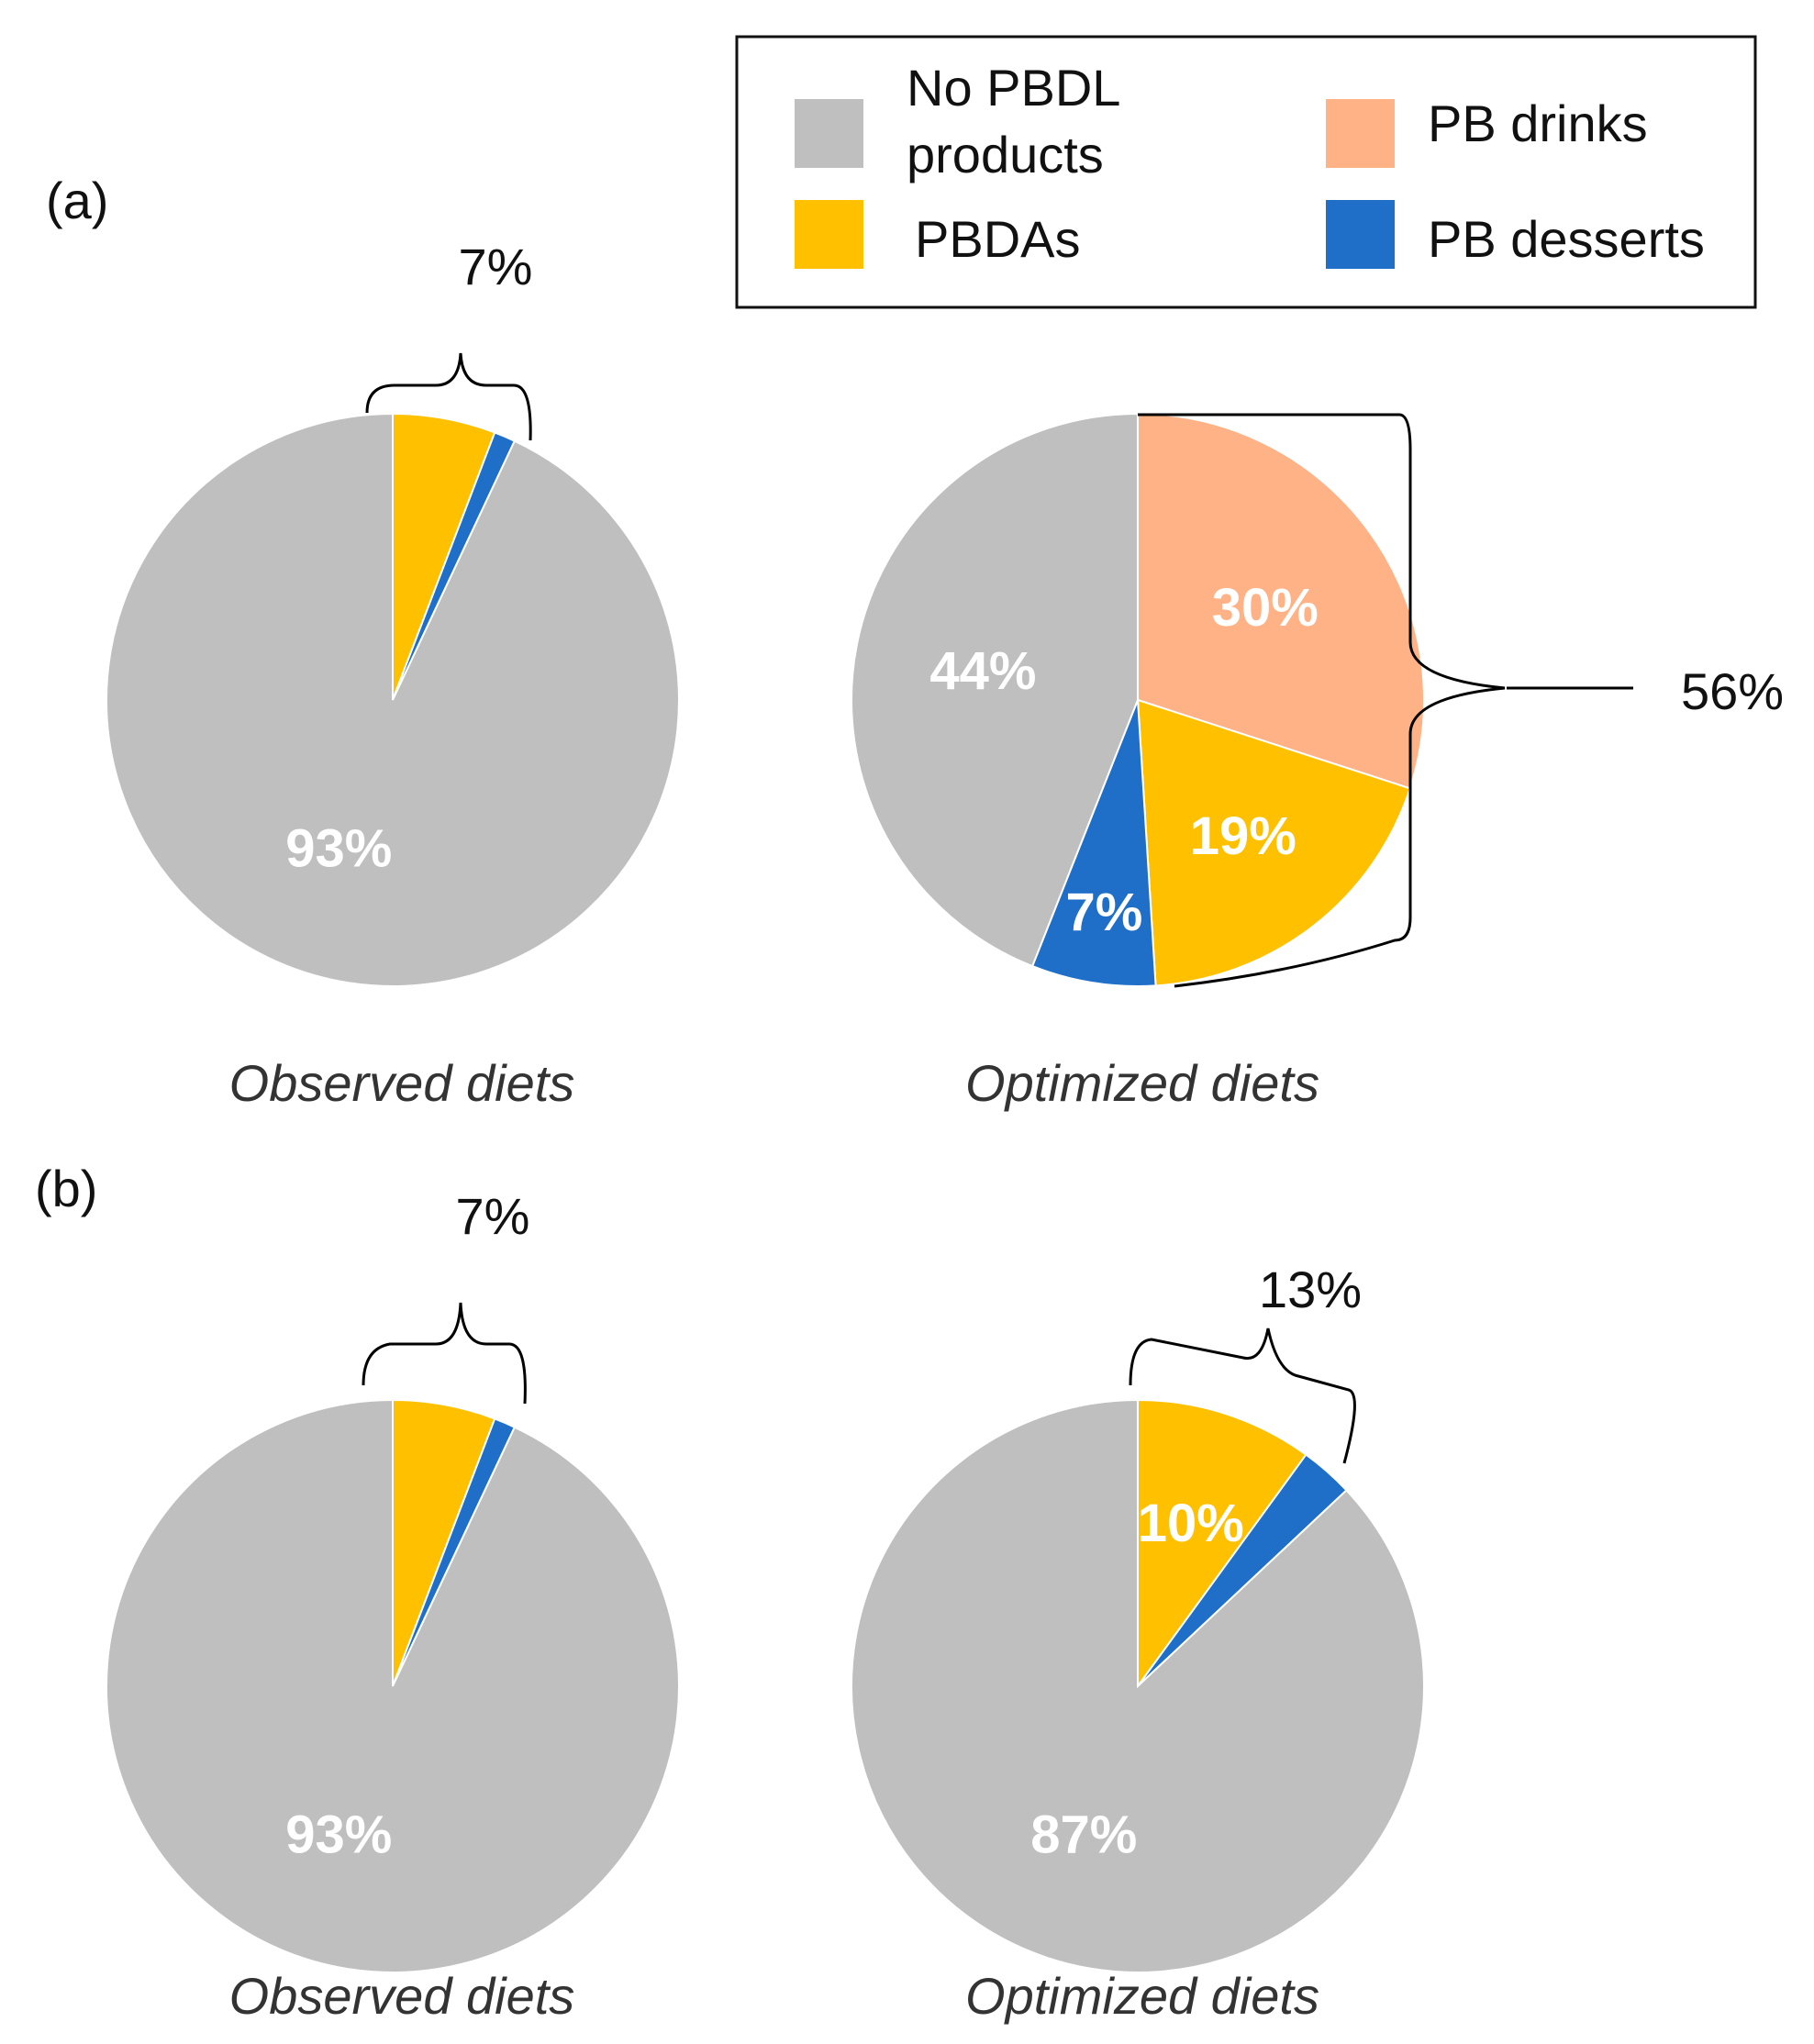  What do you see at coordinates (1083, 1835) in the screenshot?
I see `pie-slice-label-no-pbdl-products: 87%` at bounding box center [1083, 1835].